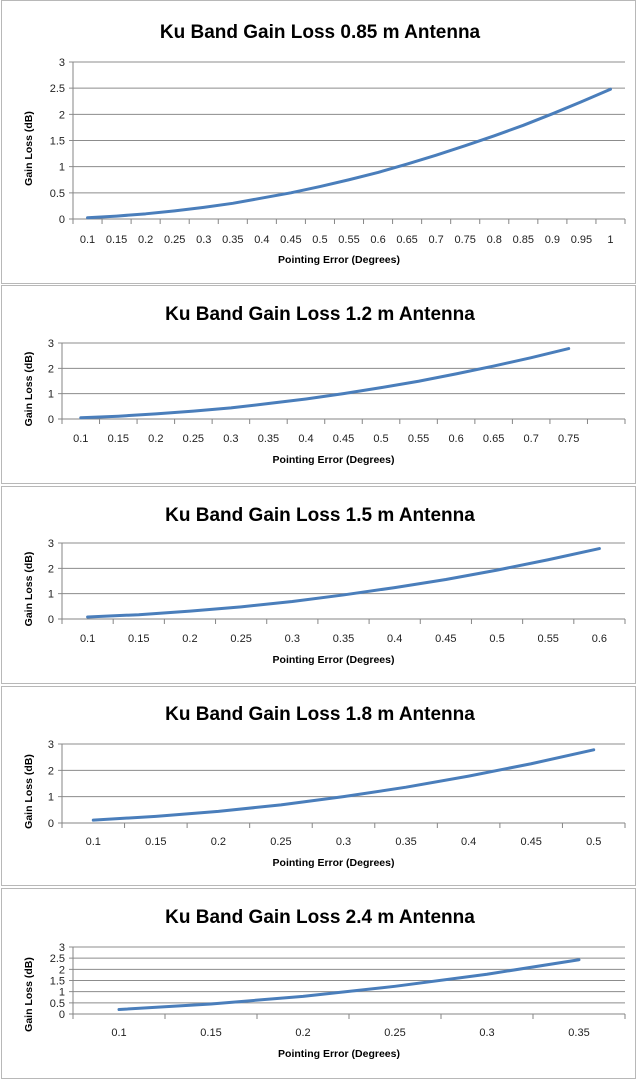  What do you see at coordinates (320, 314) in the screenshot?
I see `chart-title: Ku Band Gain Loss 1.2 m Antenna` at bounding box center [320, 314].